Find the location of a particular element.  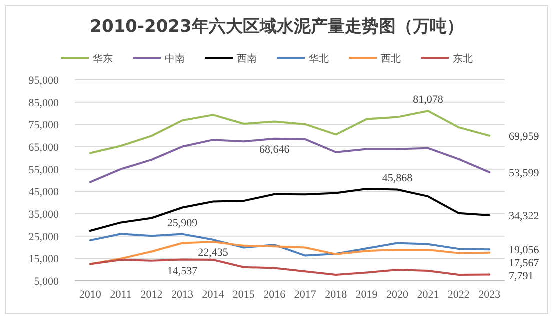

annotation: 17,567 is located at coordinates (524, 264).